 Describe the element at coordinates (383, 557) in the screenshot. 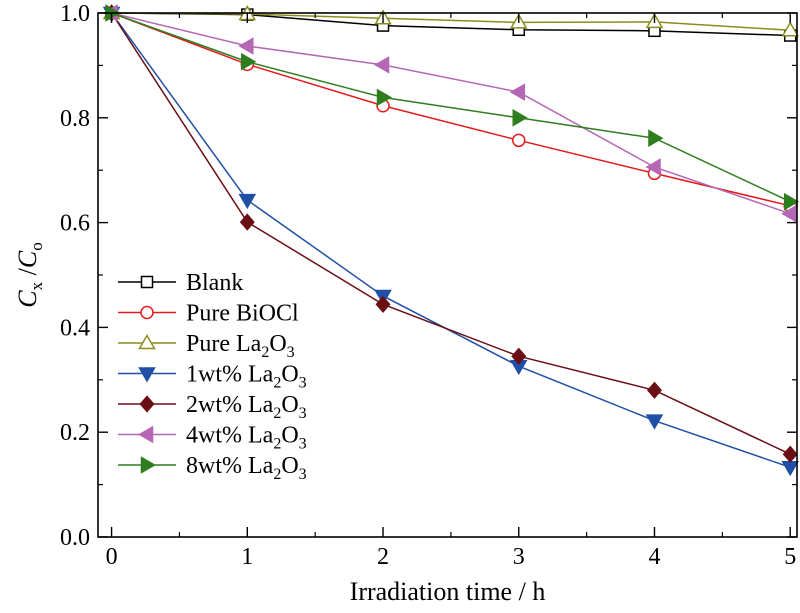

I see `x-tick-label: 2` at that location.